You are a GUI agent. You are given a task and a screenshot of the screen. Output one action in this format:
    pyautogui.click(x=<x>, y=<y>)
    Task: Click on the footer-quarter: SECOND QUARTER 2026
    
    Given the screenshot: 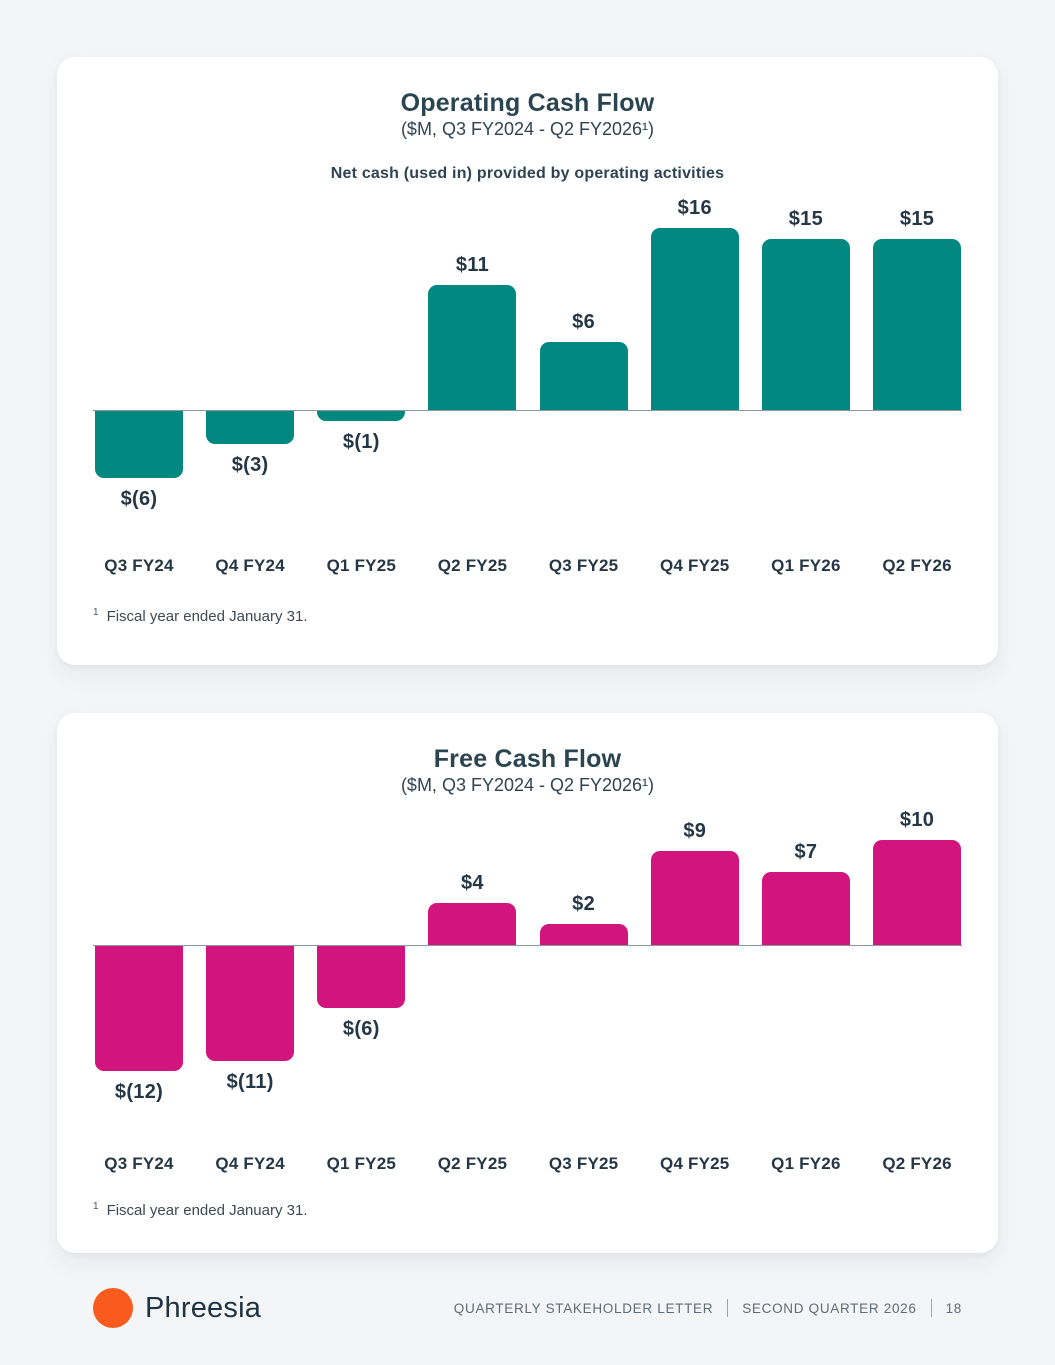 What is the action you would take?
    pyautogui.click(x=829, y=1308)
    